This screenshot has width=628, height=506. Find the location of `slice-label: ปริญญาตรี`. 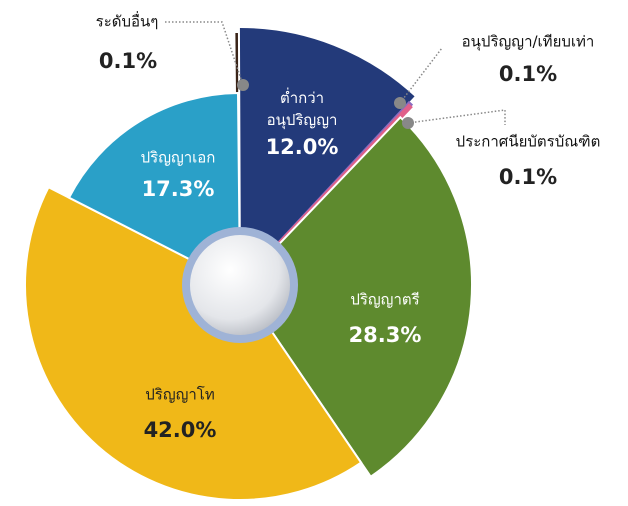

slice-label: ปริญญาตรี is located at coordinates (384, 300).